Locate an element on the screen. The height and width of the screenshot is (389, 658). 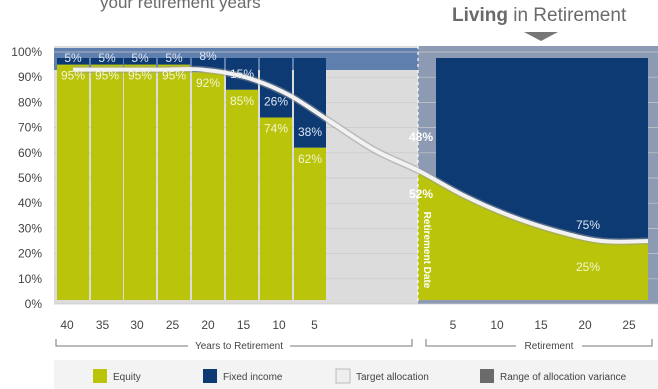
equity-value-label: 85% is located at coordinates (242, 101).